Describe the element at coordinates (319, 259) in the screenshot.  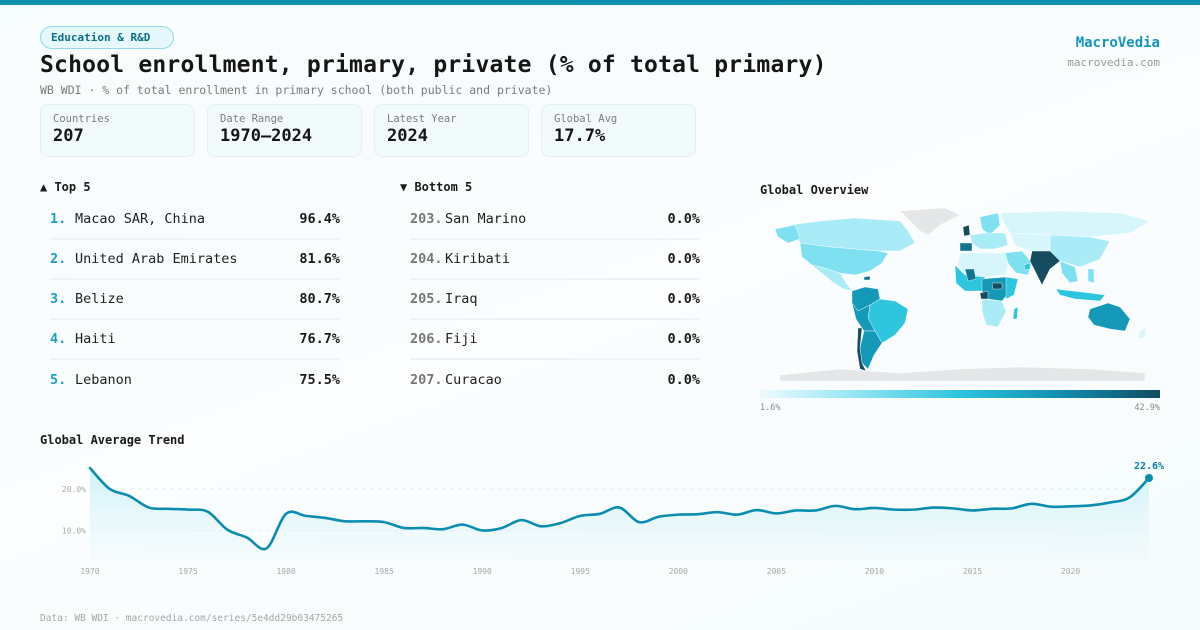
I see `country-value: 81.6%` at that location.